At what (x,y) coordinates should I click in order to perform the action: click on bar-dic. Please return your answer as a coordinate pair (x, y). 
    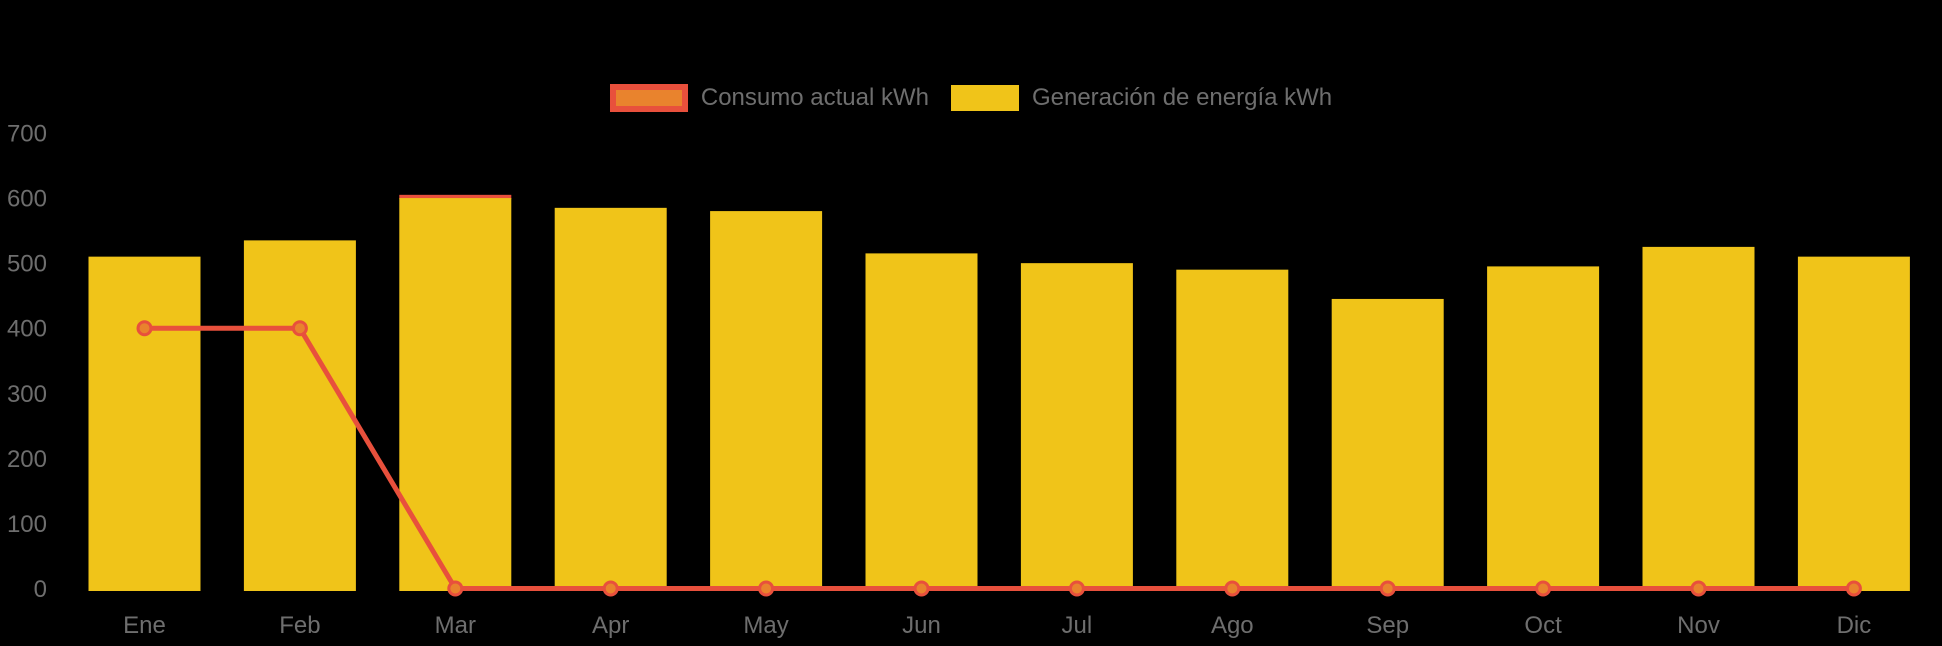
    Looking at the image, I should click on (1853, 423).